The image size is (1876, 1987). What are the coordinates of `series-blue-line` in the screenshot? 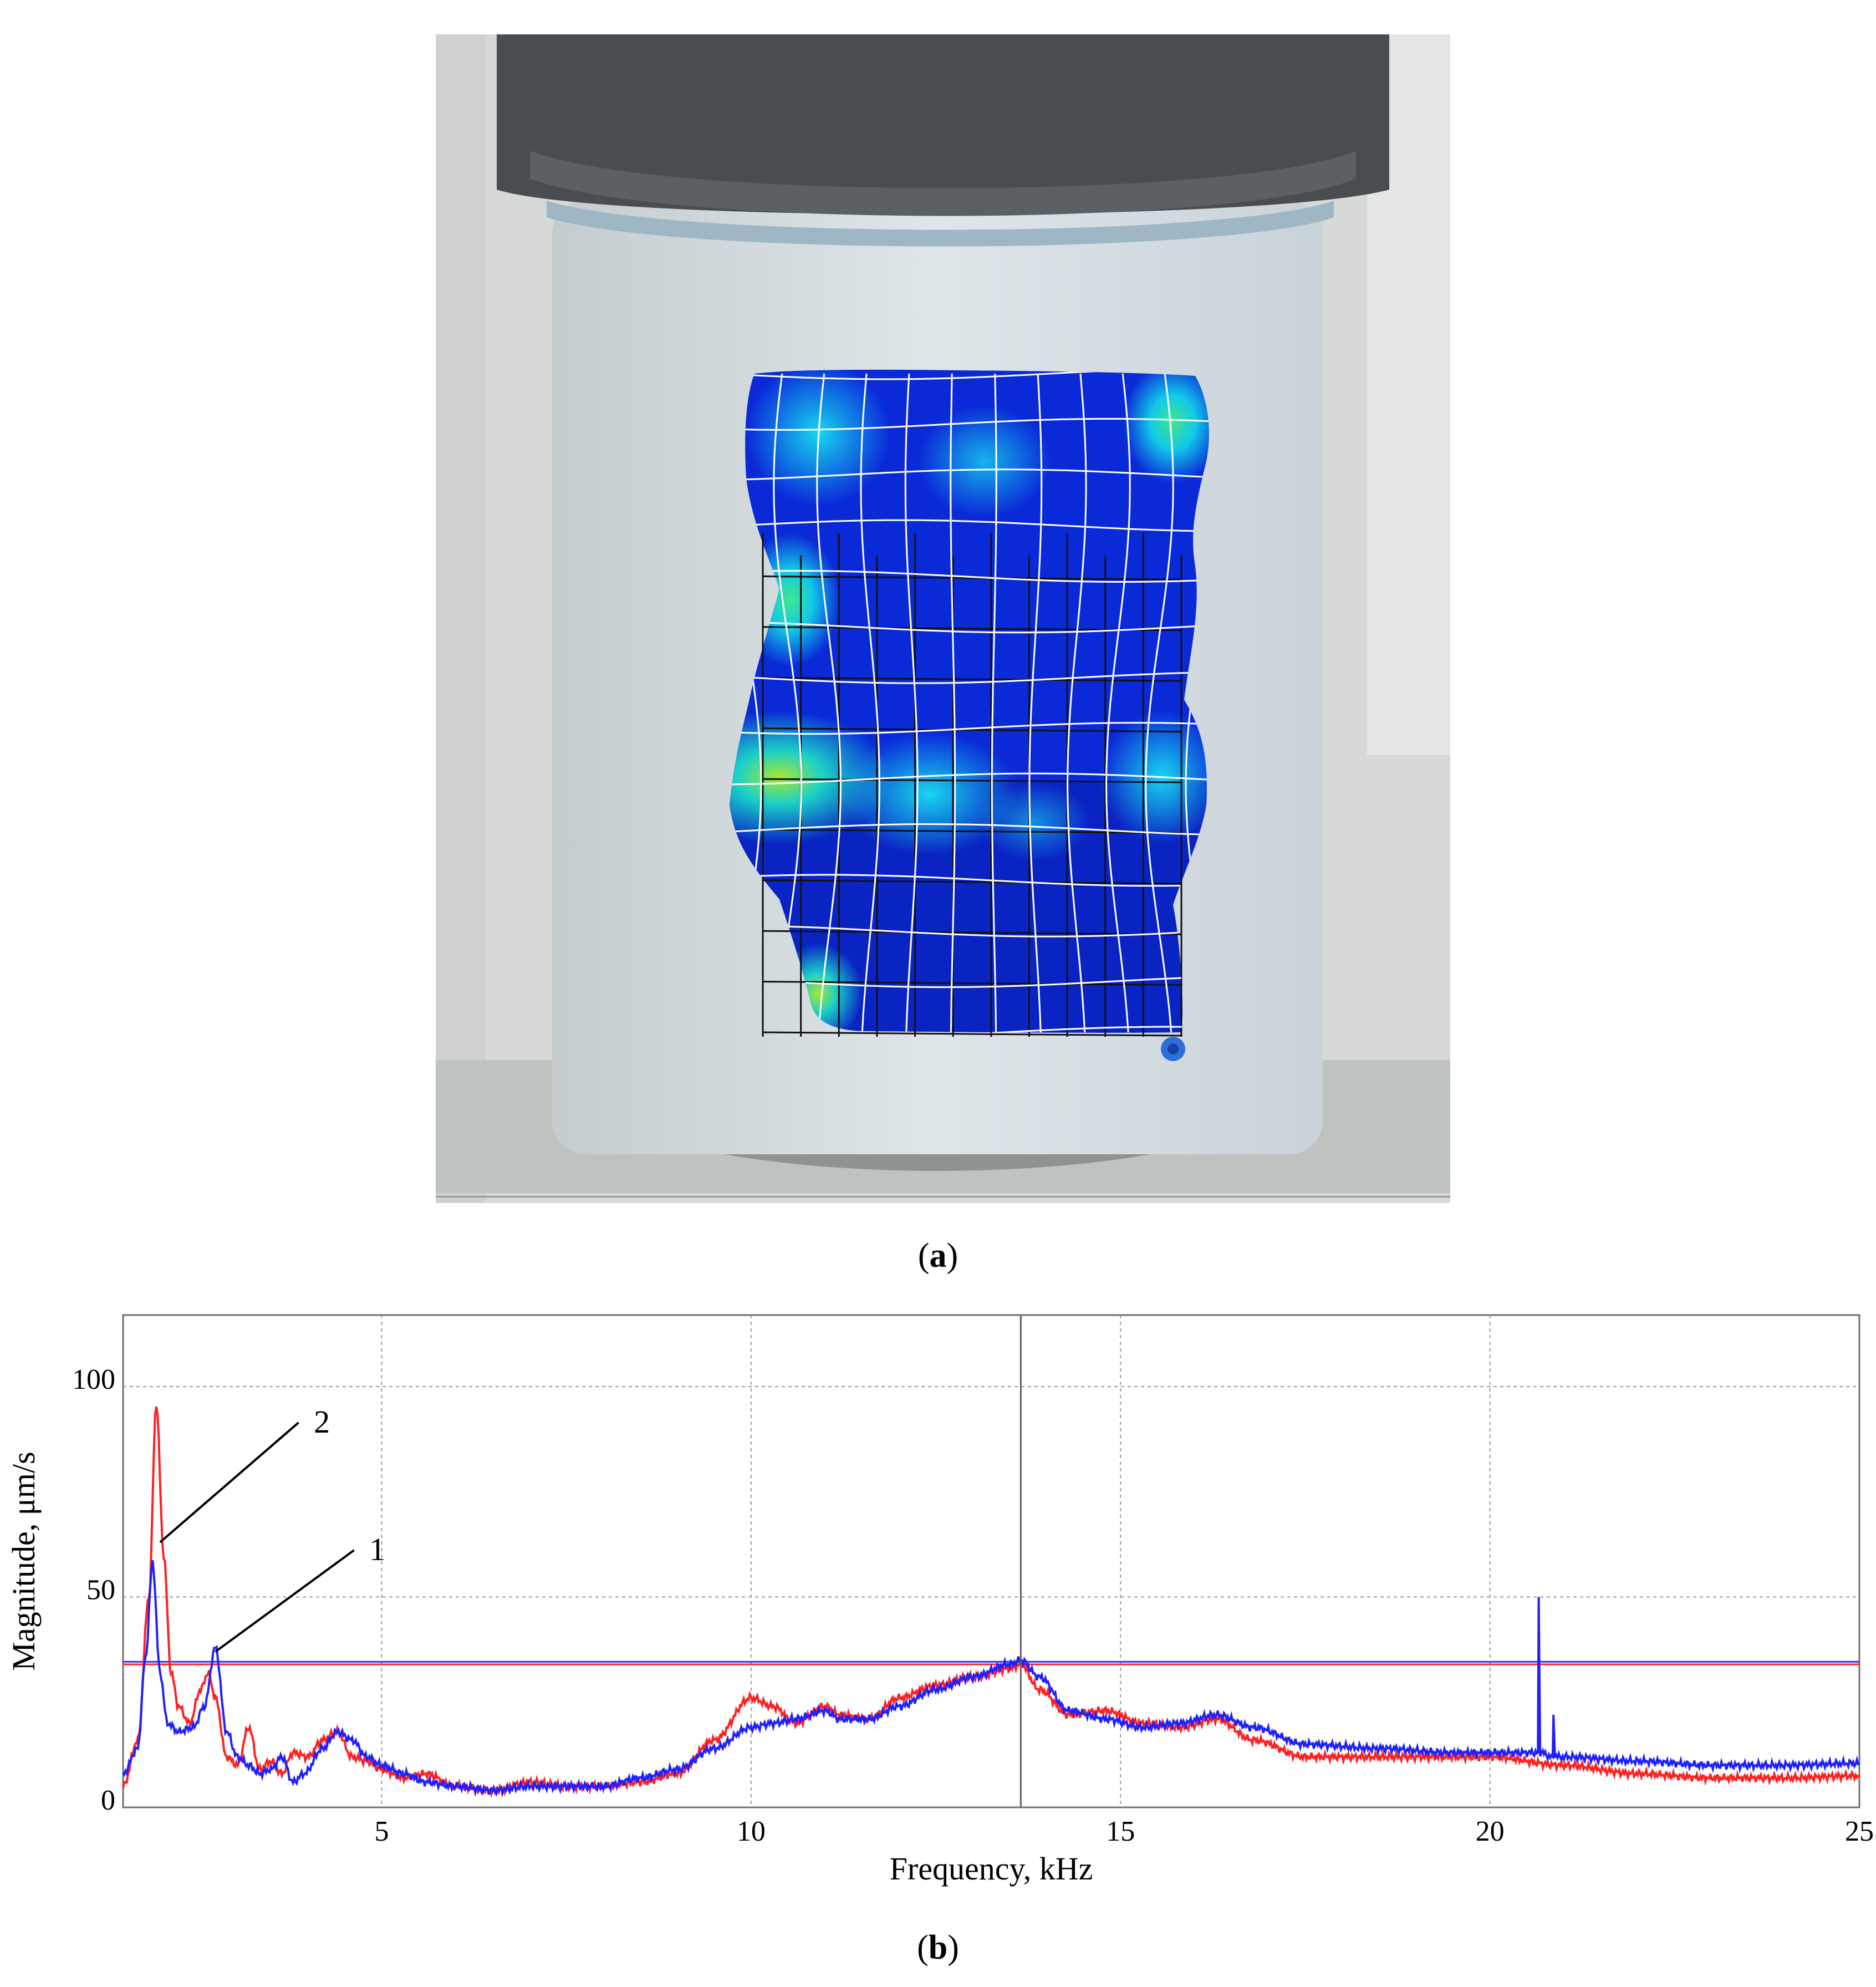 It's located at (991, 1679).